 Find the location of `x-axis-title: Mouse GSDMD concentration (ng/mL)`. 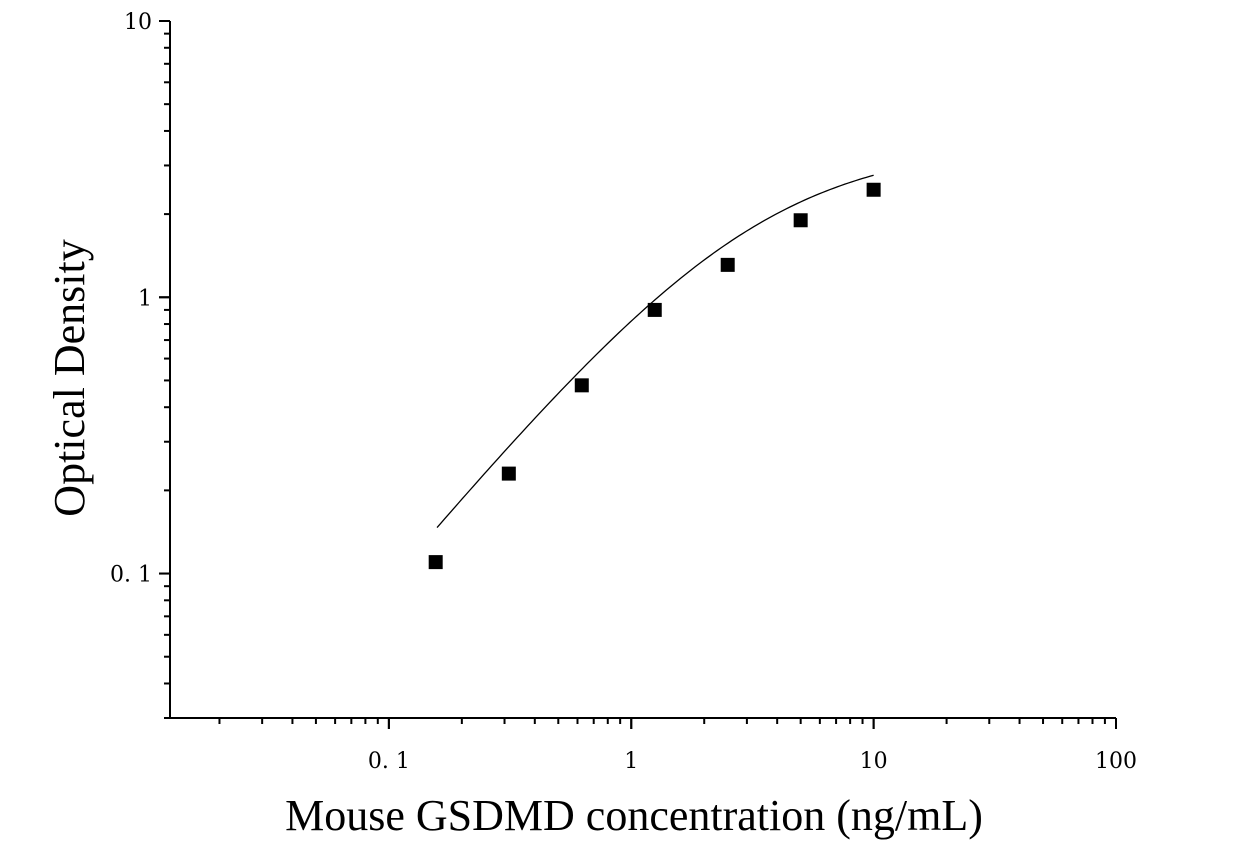

x-axis-title: Mouse GSDMD concentration (ng/mL) is located at coordinates (634, 815).